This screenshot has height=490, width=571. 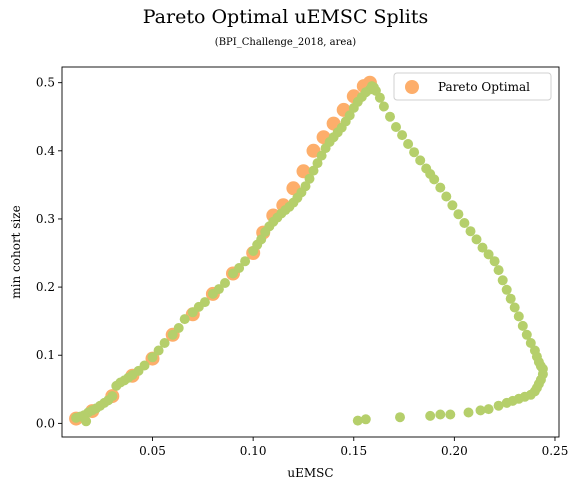 What do you see at coordinates (285, 42) in the screenshot?
I see `chart-subtitle: (BPI_Challenge_2018, area)` at bounding box center [285, 42].